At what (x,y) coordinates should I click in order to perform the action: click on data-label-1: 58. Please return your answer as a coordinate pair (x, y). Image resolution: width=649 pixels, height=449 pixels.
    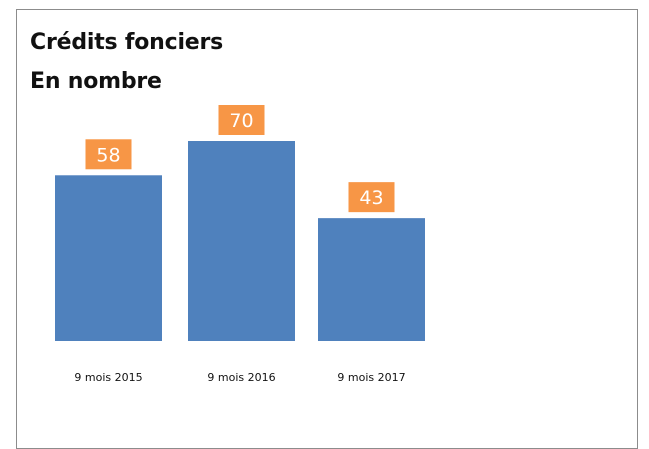
    Looking at the image, I should click on (108, 155).